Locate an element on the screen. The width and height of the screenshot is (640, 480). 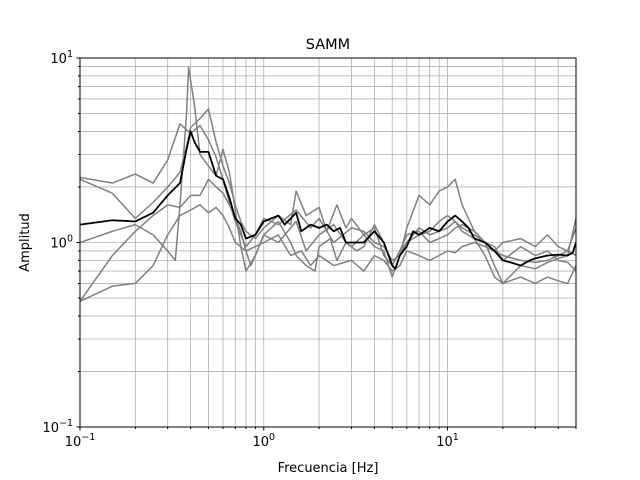
y-tick-label: 10¹ is located at coordinates (61, 58).